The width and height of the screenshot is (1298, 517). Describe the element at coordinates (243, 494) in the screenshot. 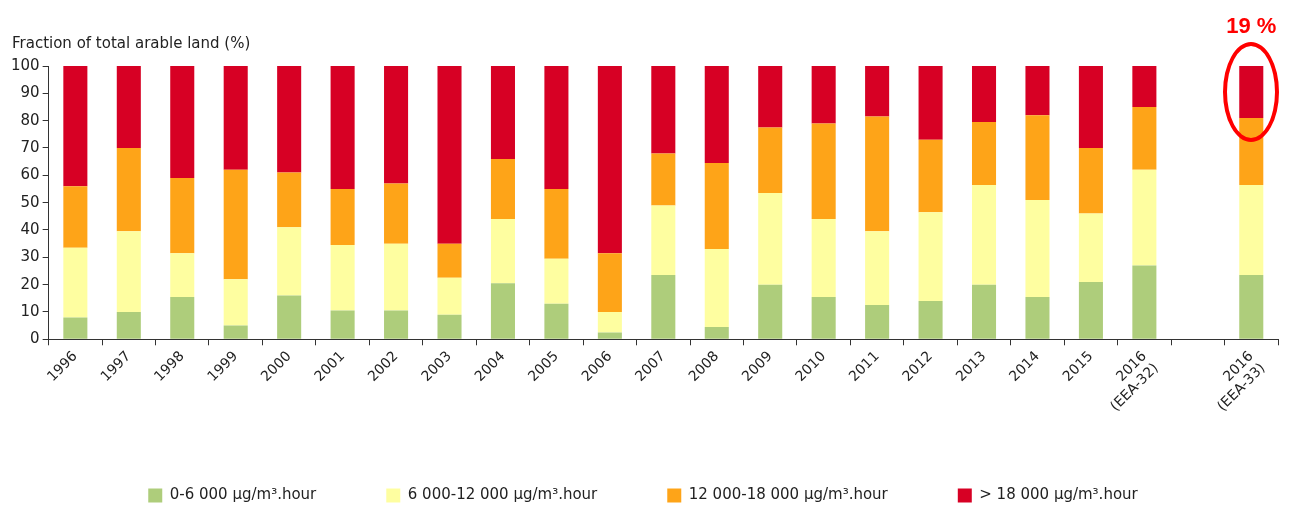

I see `legend-label: 0-6 000 µg/m³.hour` at that location.